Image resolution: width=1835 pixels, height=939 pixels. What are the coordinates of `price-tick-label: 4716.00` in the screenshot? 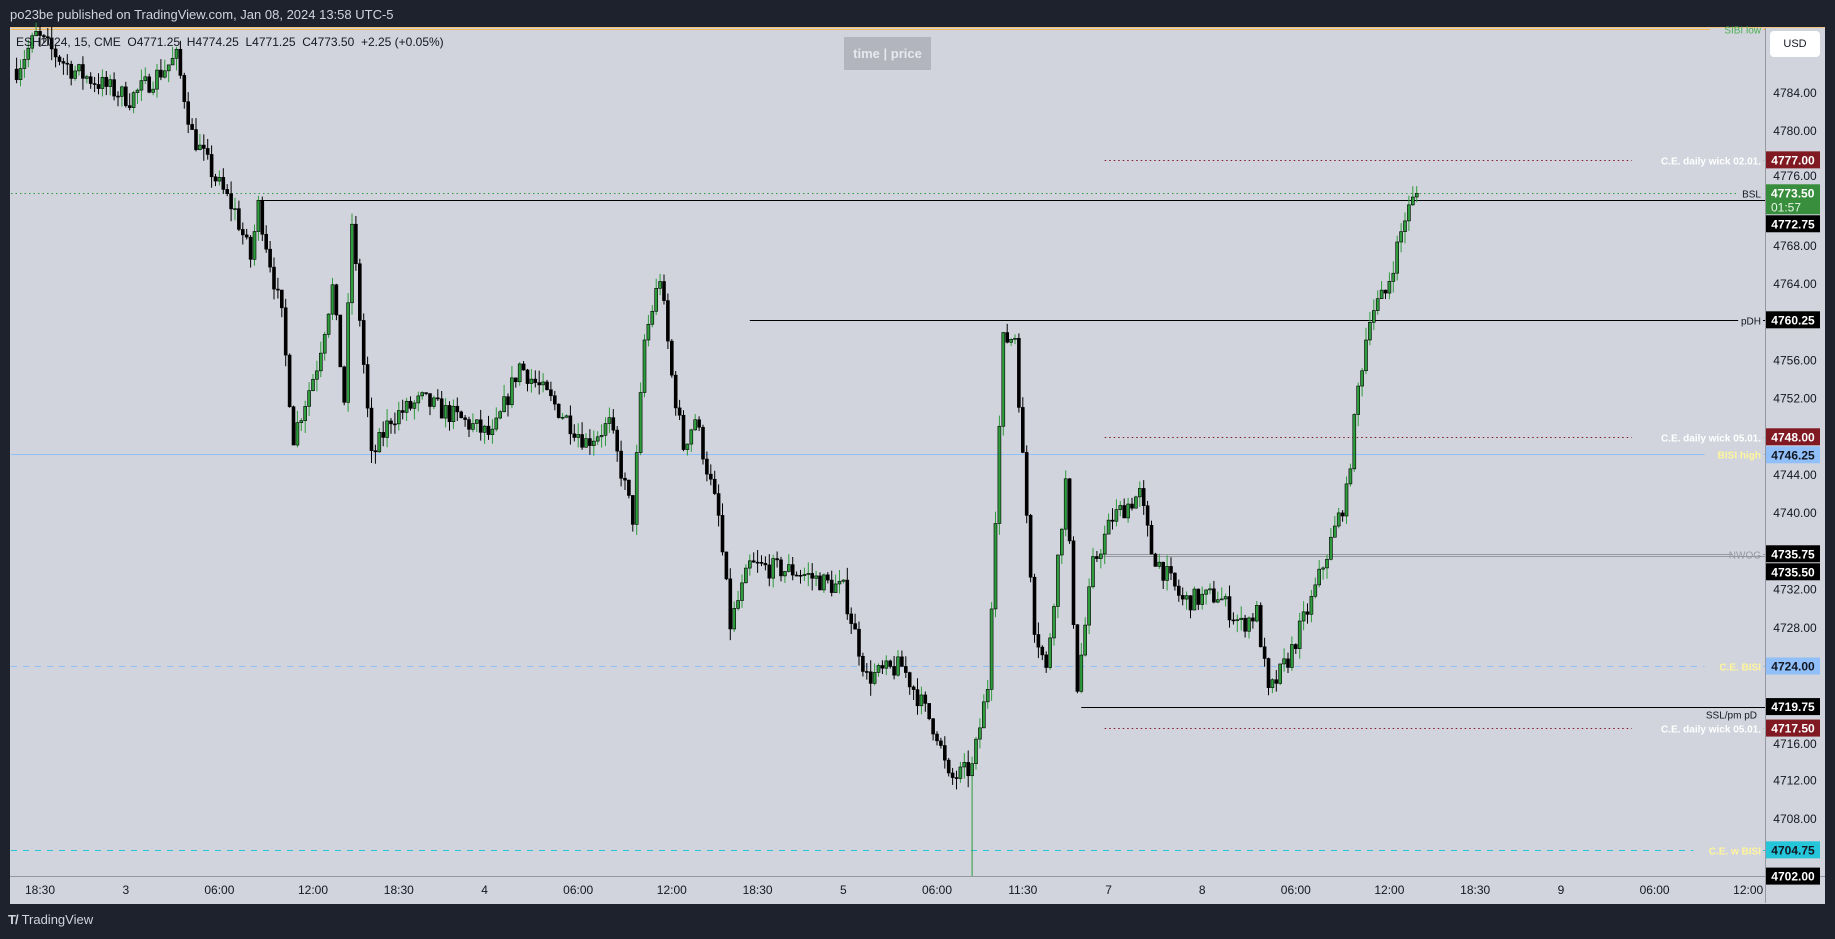 It's located at (1795, 744).